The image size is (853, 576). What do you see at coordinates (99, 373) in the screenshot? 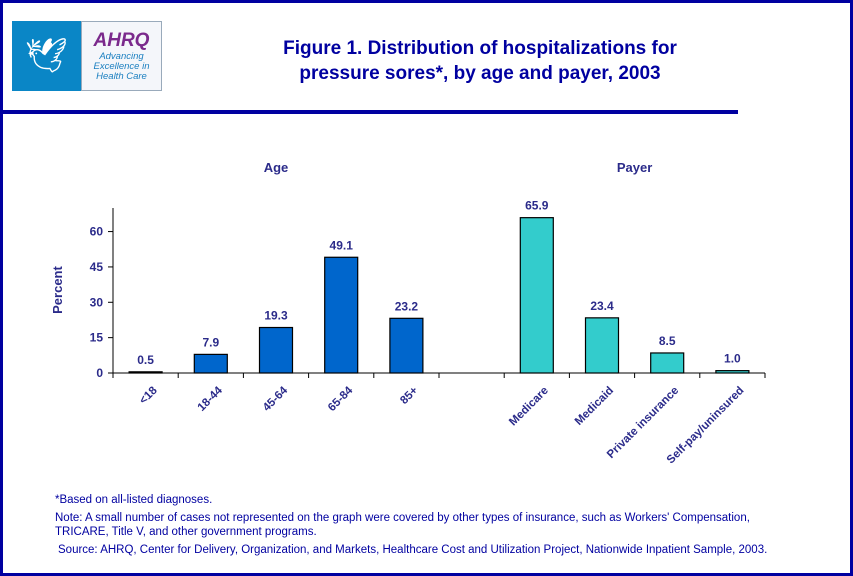
I see `y-tick-label: 0` at bounding box center [99, 373].